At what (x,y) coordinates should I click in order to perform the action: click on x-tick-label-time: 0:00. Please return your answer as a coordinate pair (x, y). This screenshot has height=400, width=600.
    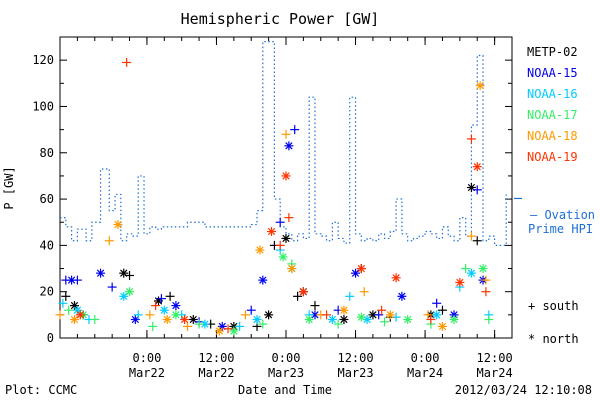
    Looking at the image, I should click on (286, 358).